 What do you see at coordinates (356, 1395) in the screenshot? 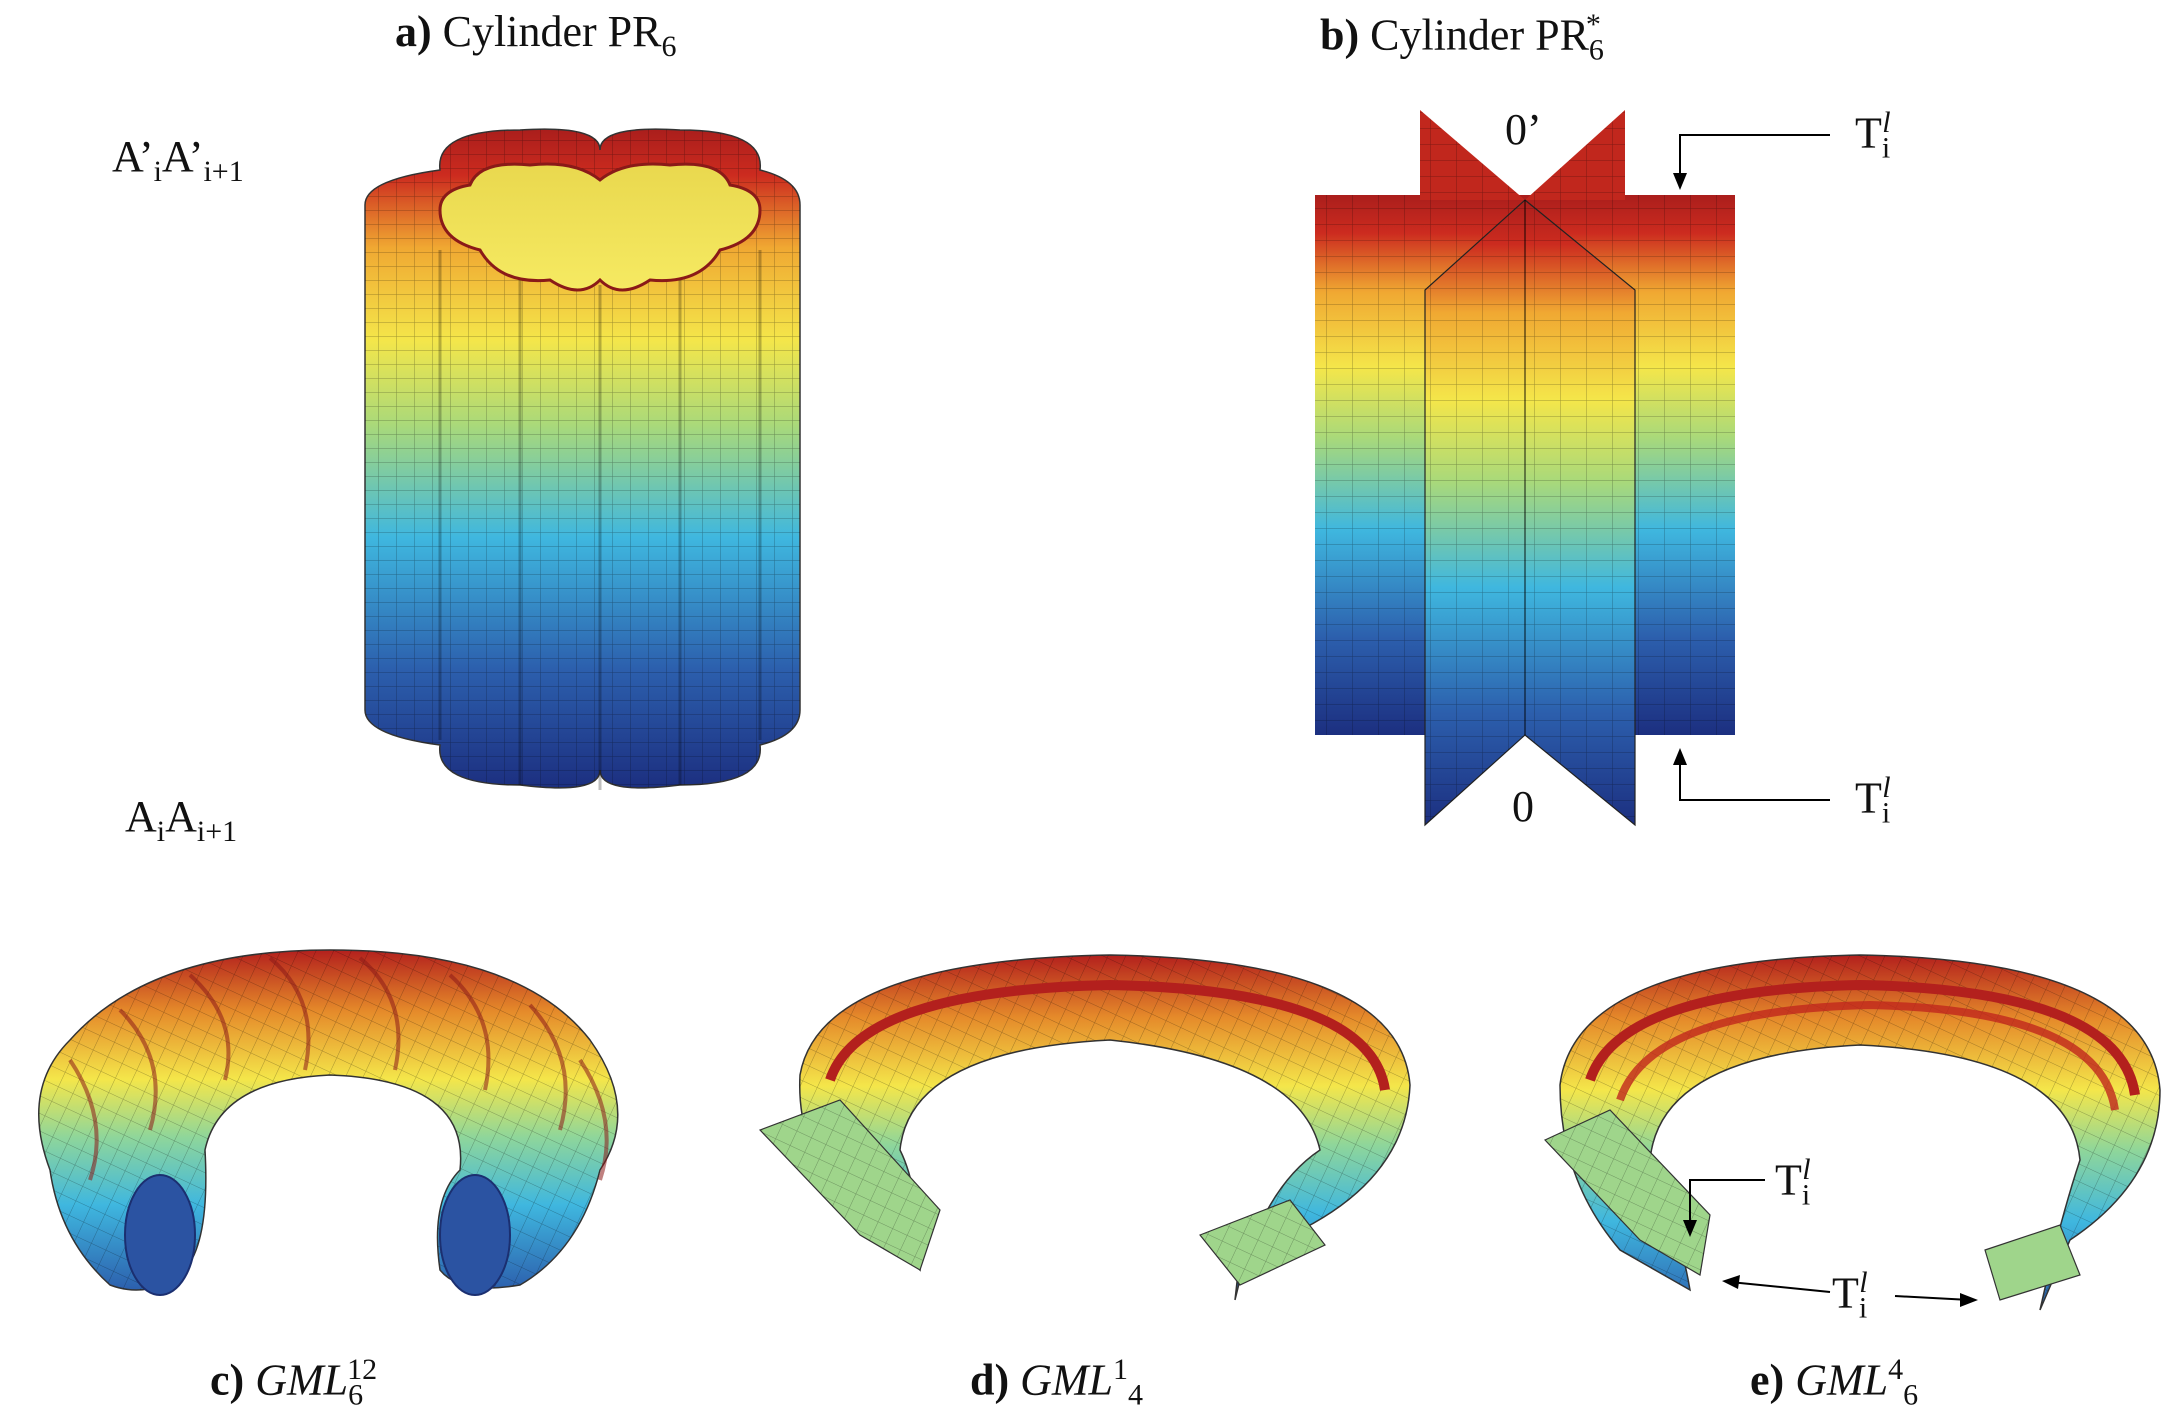
I see `panel-c-sub: 6` at bounding box center [356, 1395].